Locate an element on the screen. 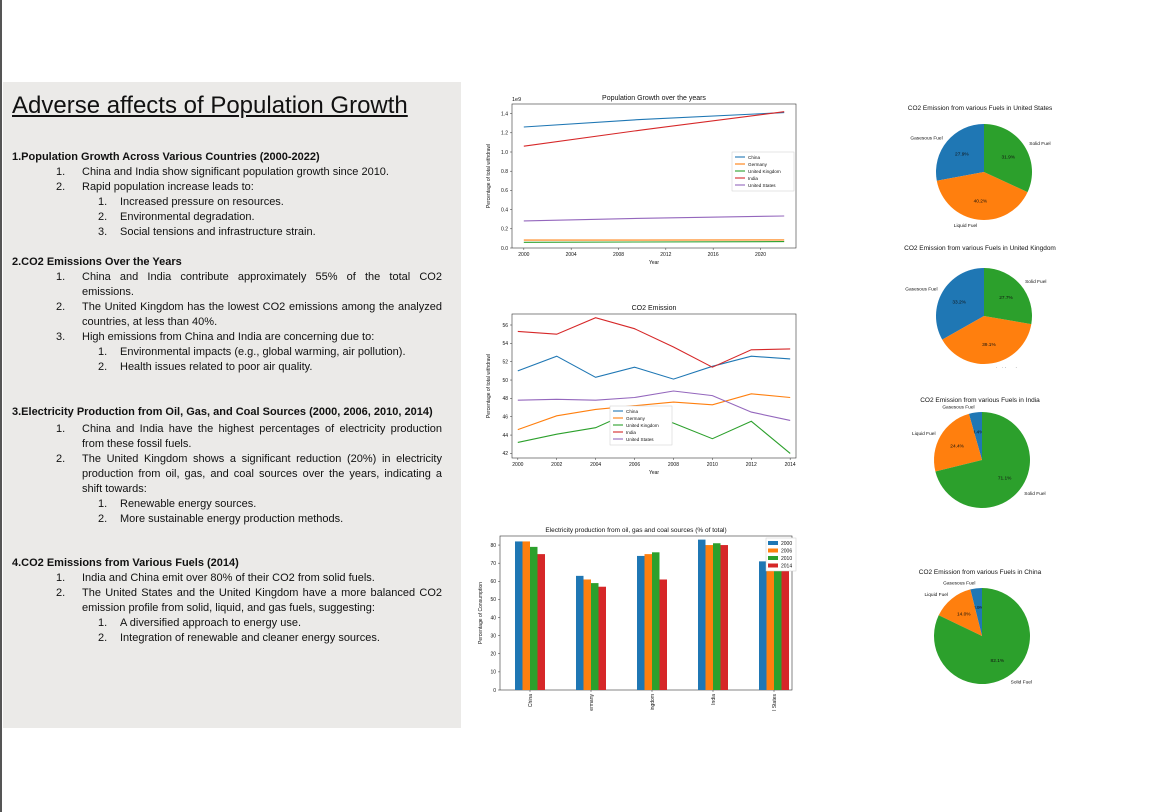 This screenshot has height=812, width=1155. y-tick-label: 44 is located at coordinates (505, 436).